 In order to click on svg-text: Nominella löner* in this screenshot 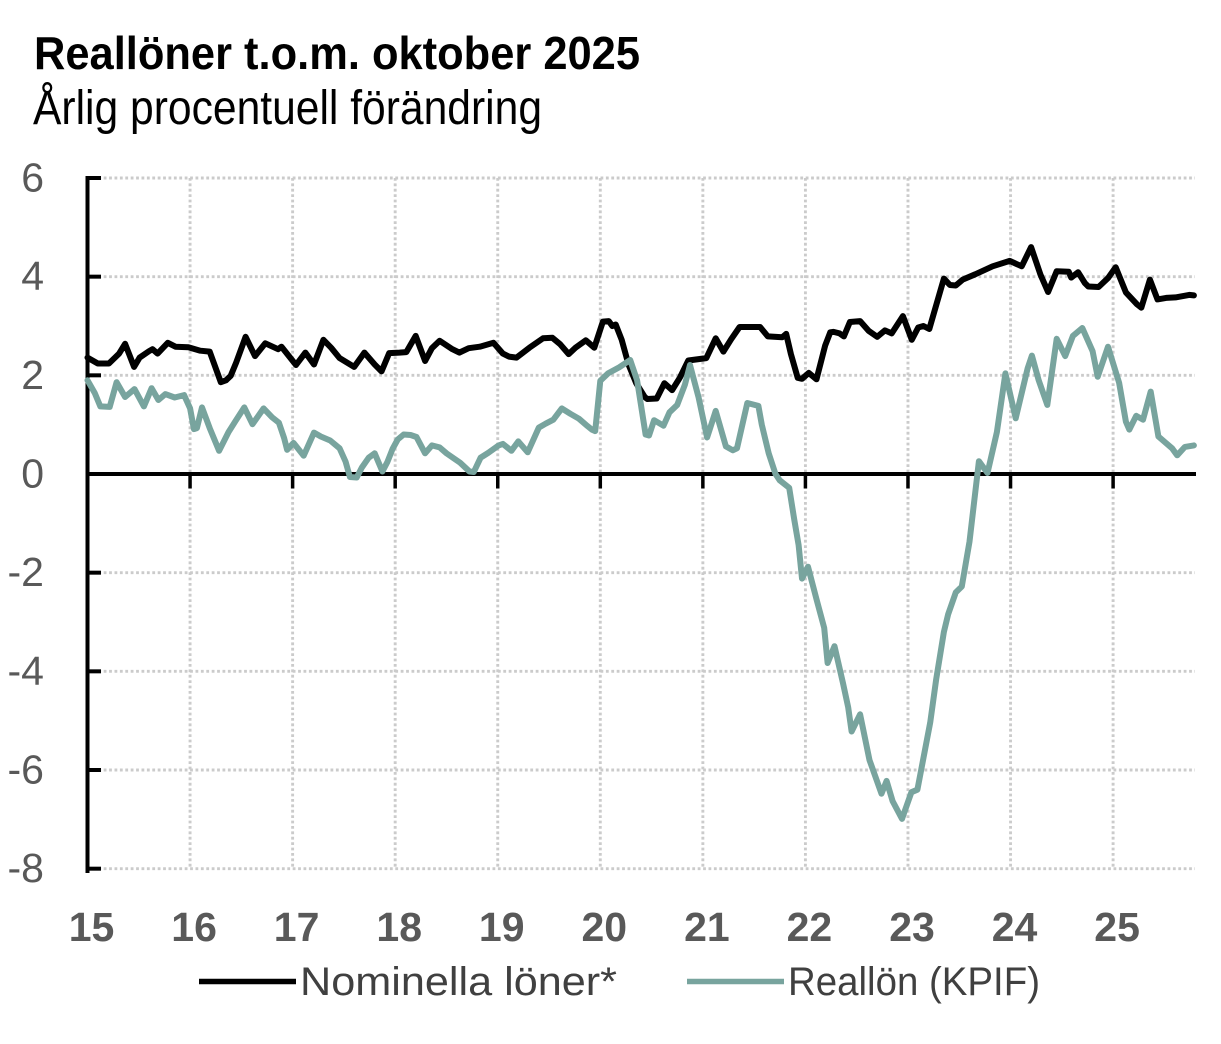, I will do `click(458, 982)`.